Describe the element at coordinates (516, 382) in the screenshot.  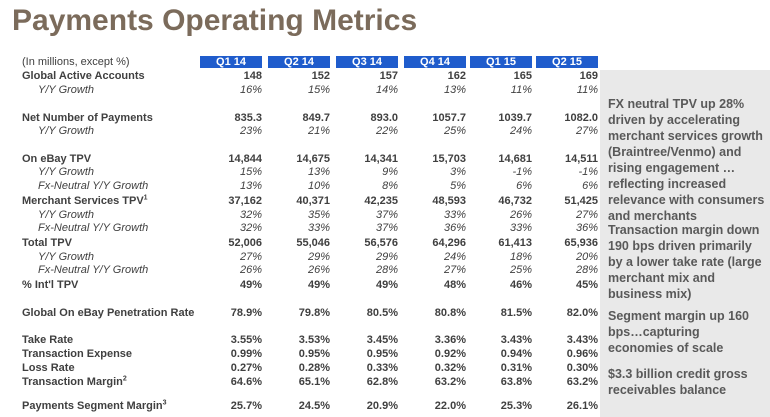
I see `cell-value: 63.8%` at that location.